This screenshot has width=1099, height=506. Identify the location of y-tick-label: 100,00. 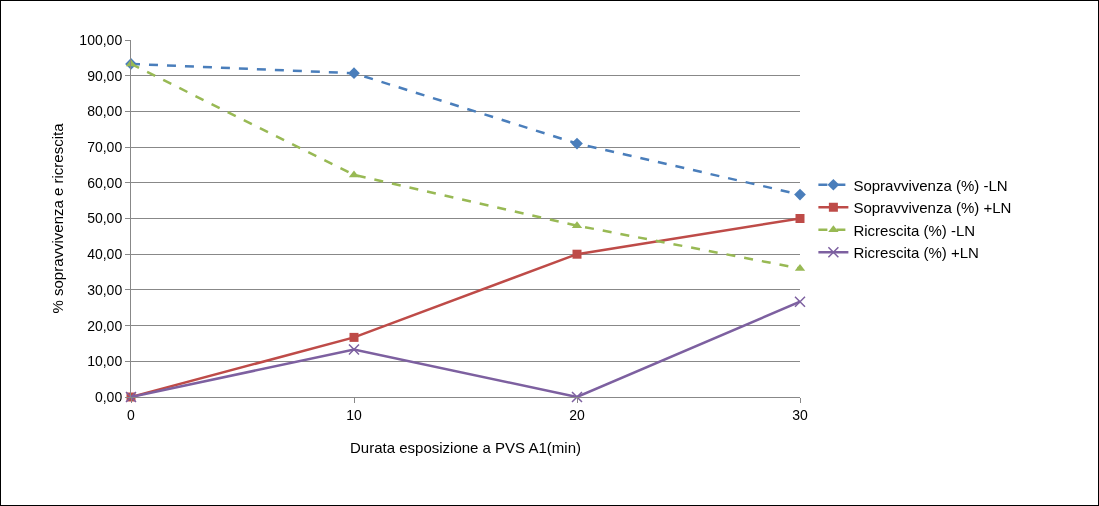
(101, 39).